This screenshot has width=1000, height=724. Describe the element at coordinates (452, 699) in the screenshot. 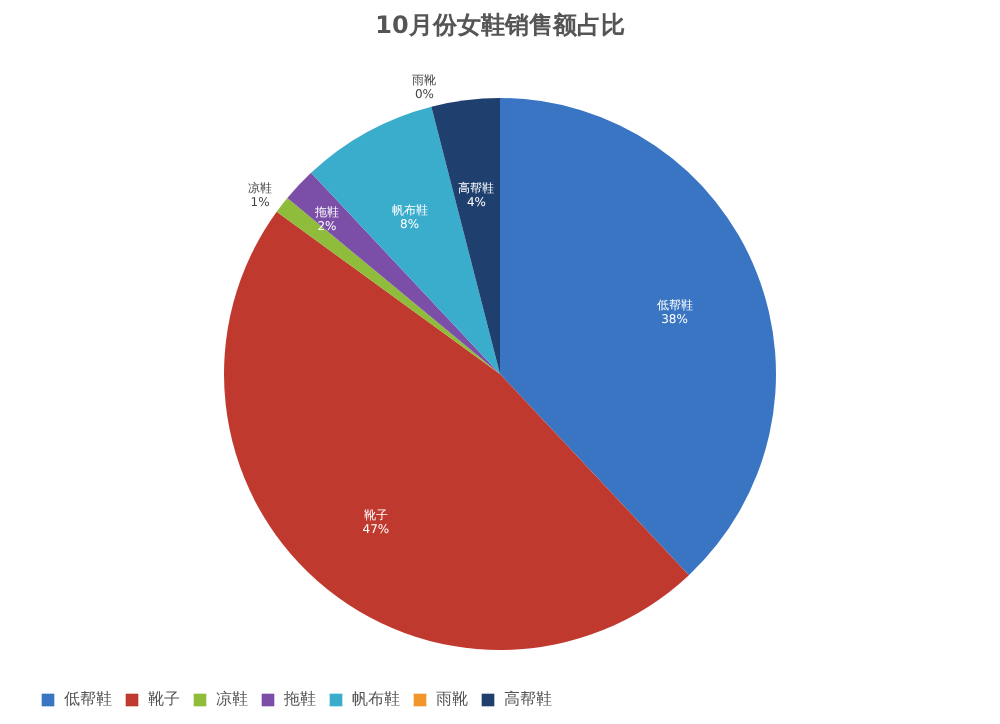

I see `legend-label: 雨靴` at that location.